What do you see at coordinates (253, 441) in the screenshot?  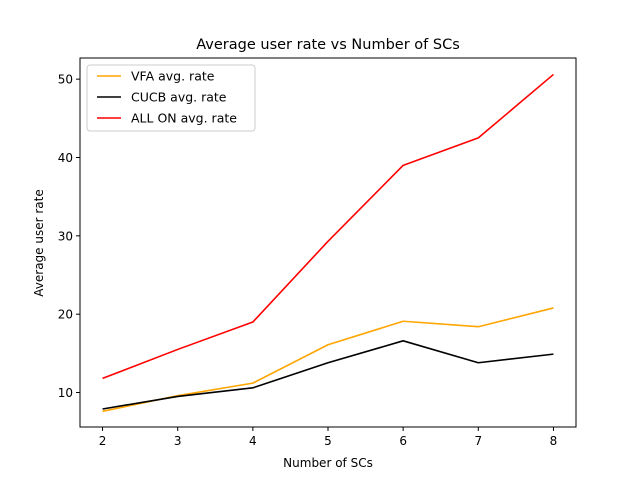 I see `x-tick-label: 4` at bounding box center [253, 441].